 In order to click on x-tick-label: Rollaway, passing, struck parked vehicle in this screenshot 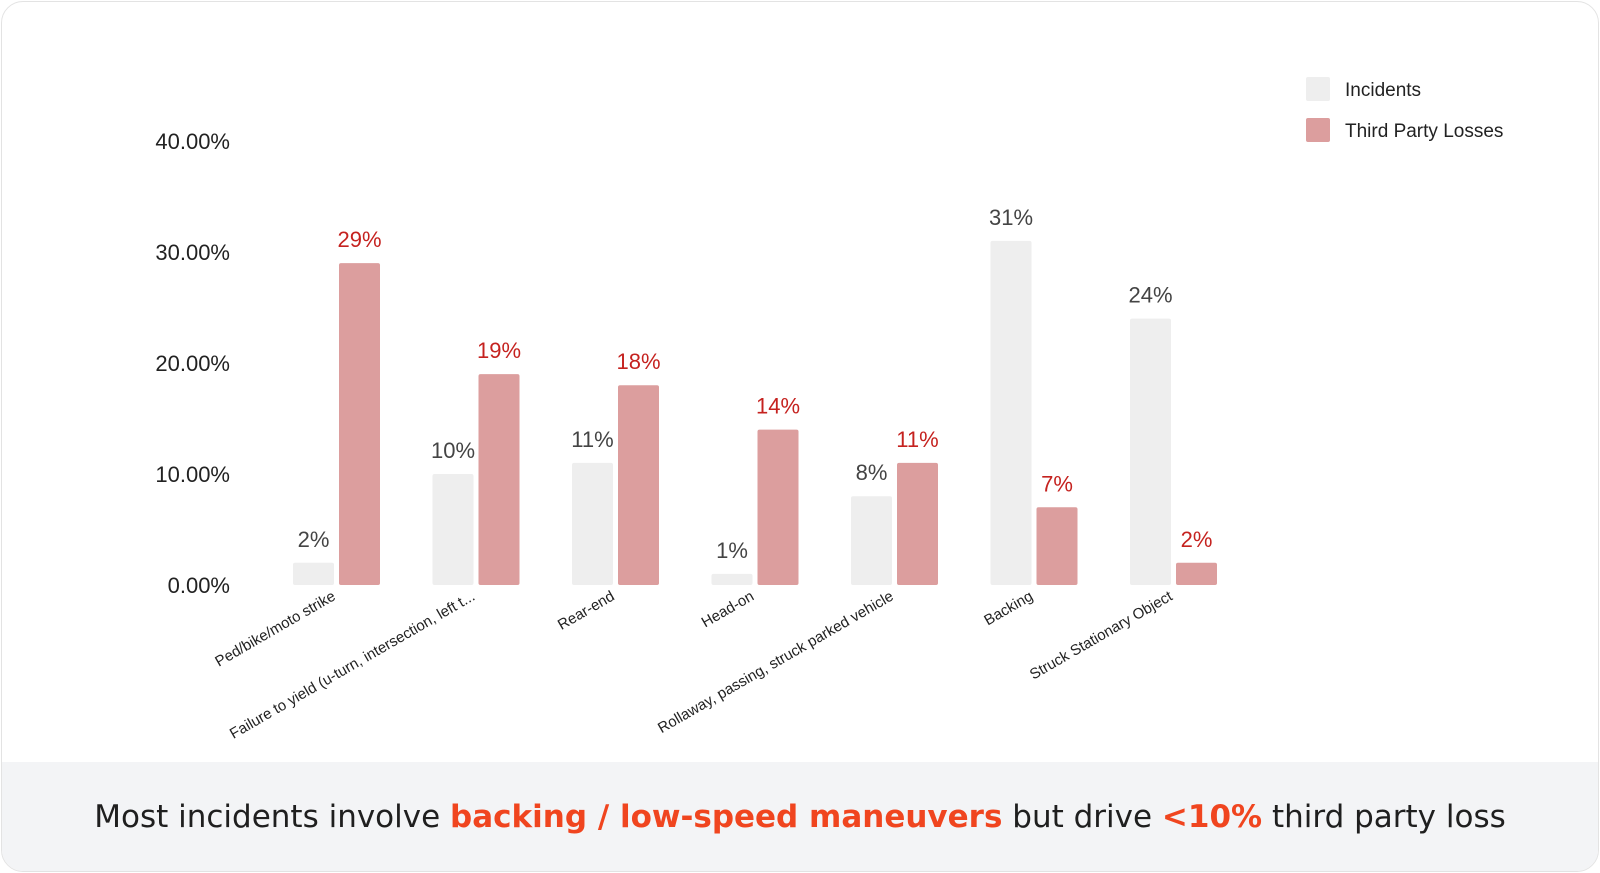, I will do `click(775, 662)`.